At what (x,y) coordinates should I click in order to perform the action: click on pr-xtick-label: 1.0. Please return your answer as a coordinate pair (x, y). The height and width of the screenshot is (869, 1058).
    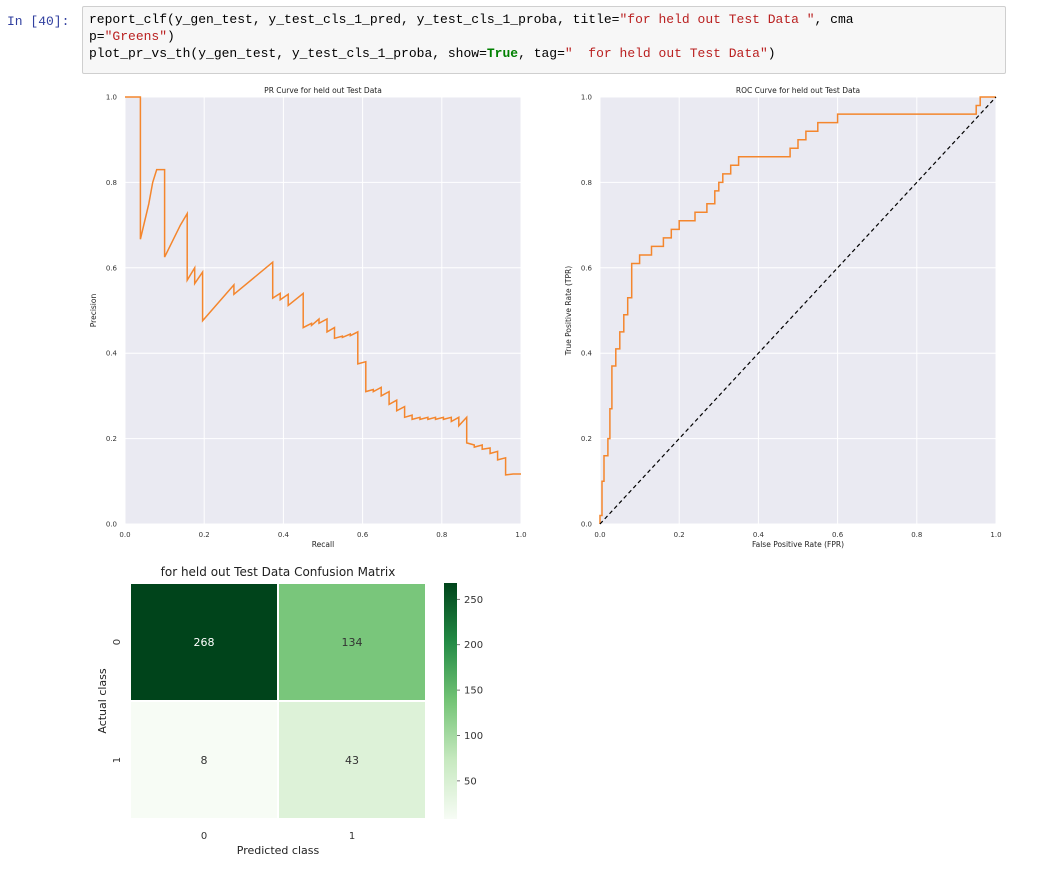
    Looking at the image, I should click on (520, 535).